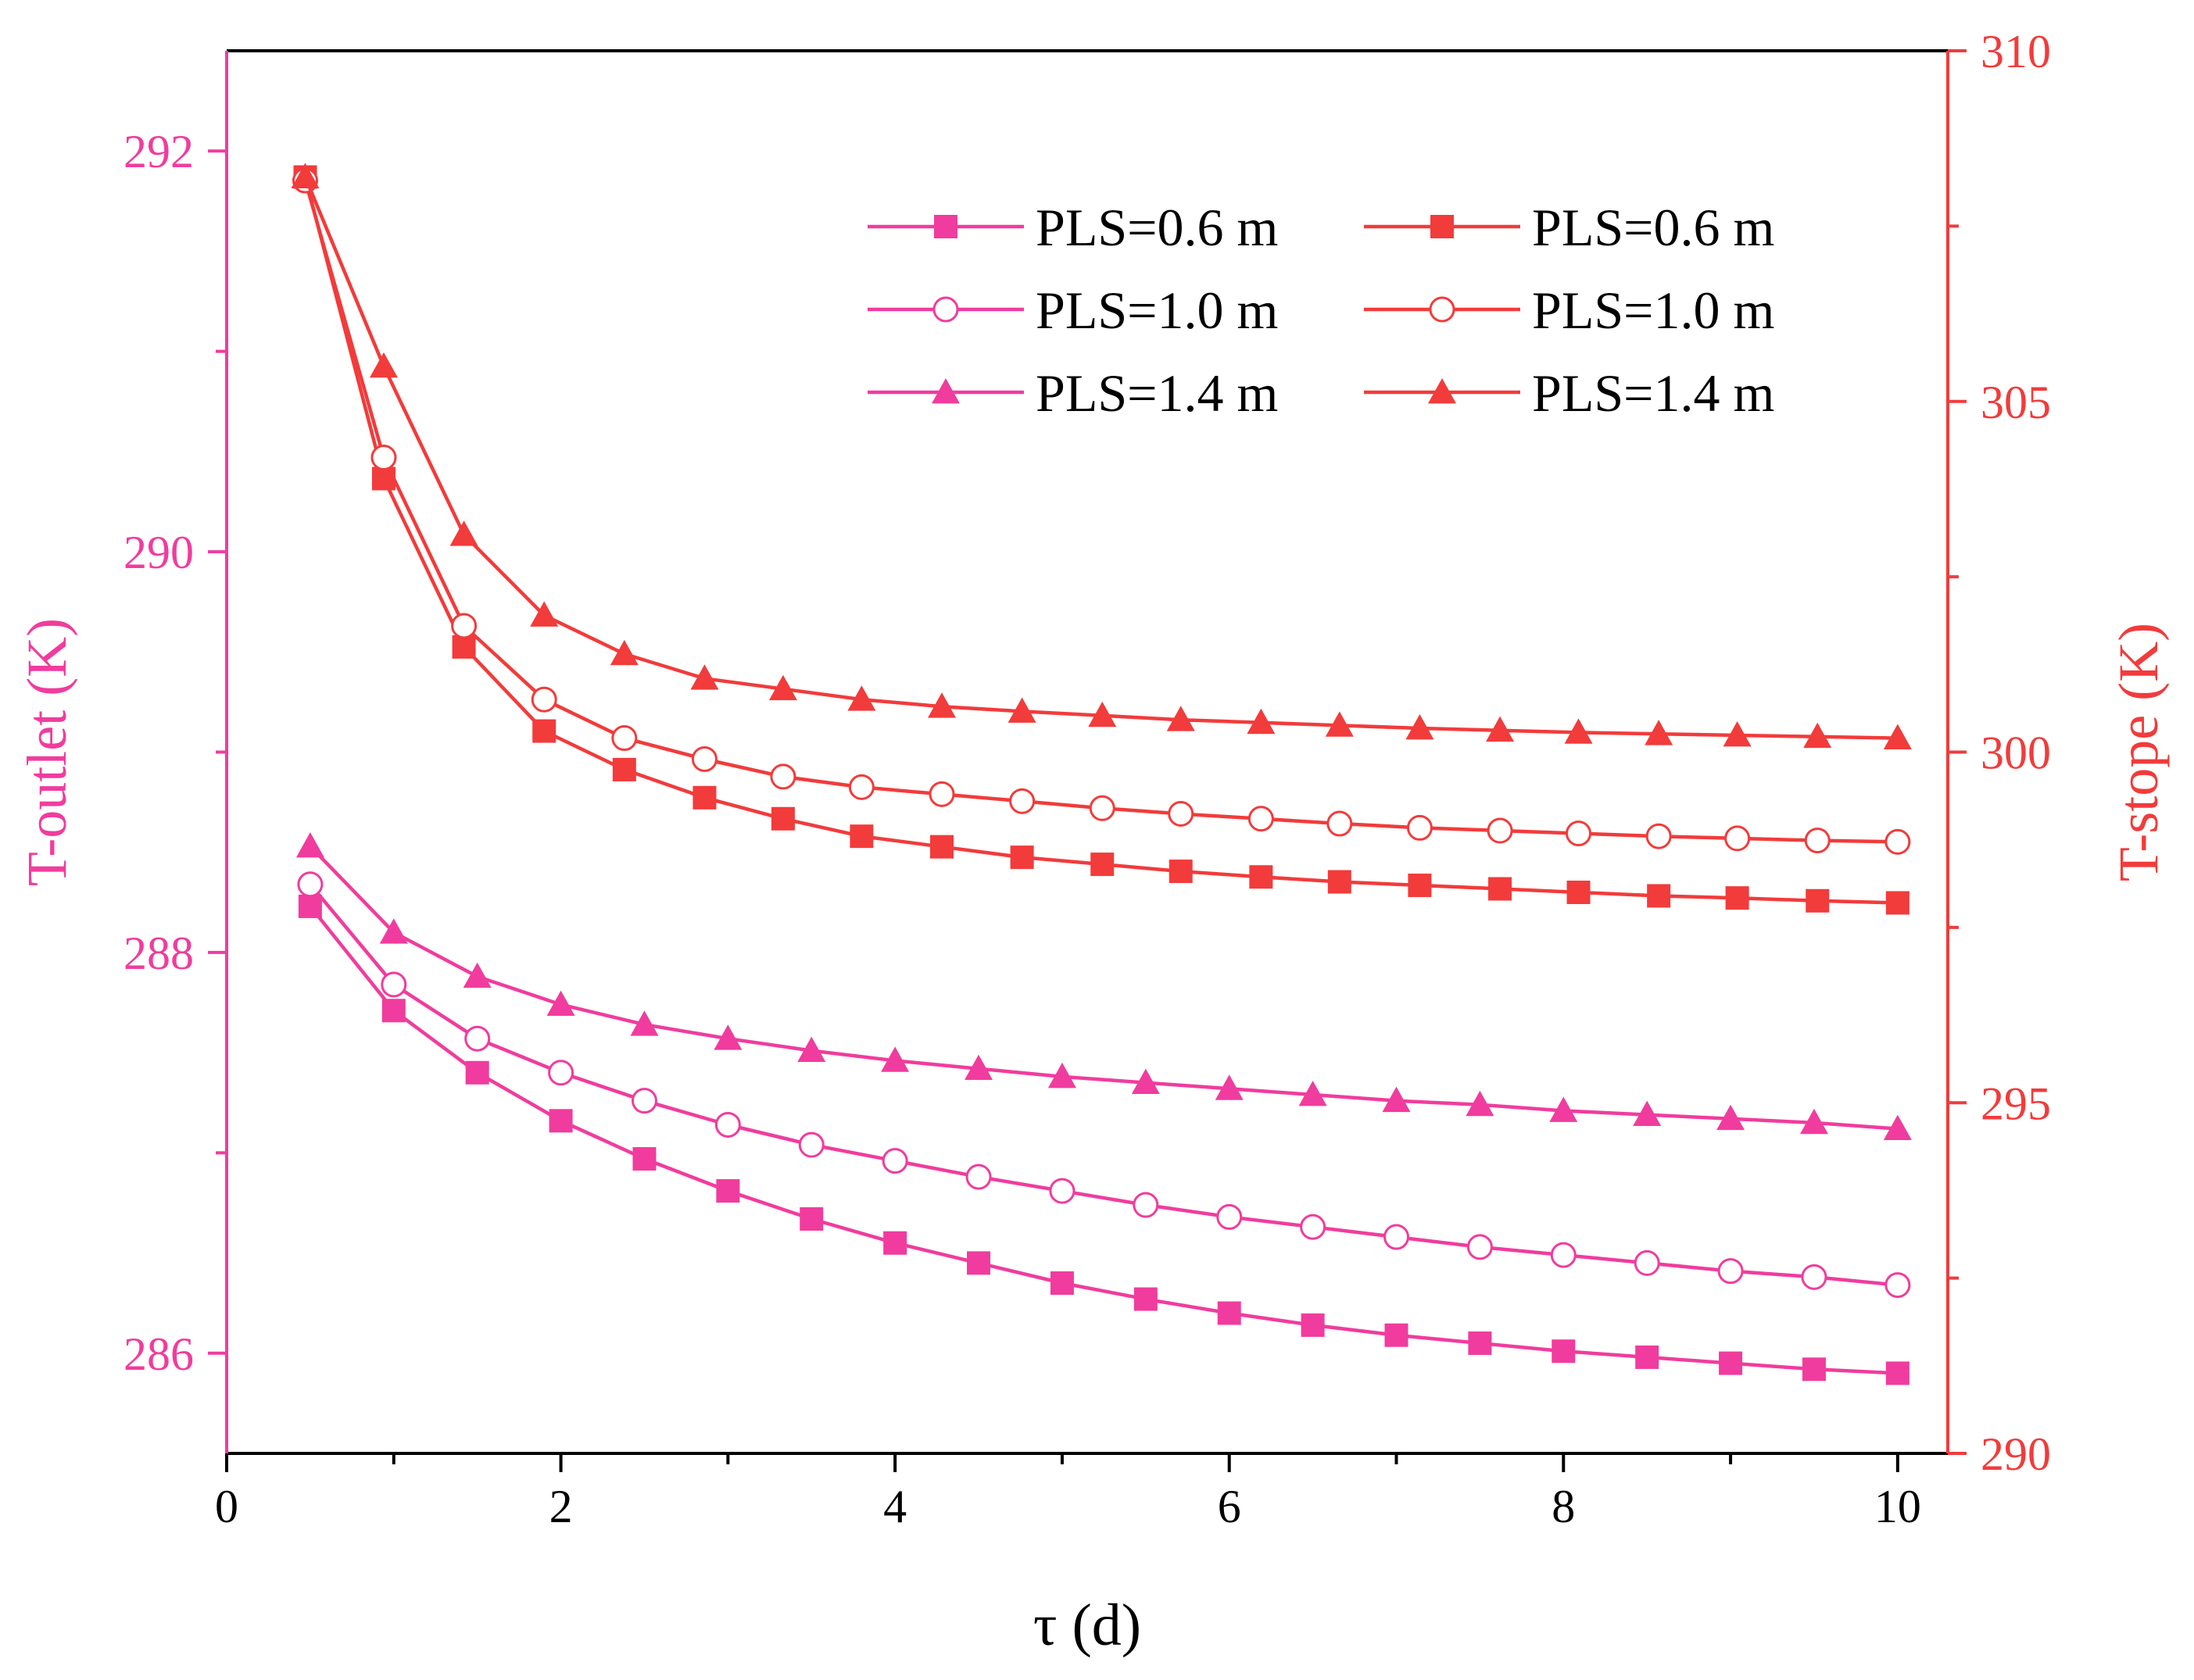 Image resolution: width=2194 pixels, height=1680 pixels. What do you see at coordinates (2016, 51) in the screenshot?
I see `y-right-tick-label: 310` at bounding box center [2016, 51].